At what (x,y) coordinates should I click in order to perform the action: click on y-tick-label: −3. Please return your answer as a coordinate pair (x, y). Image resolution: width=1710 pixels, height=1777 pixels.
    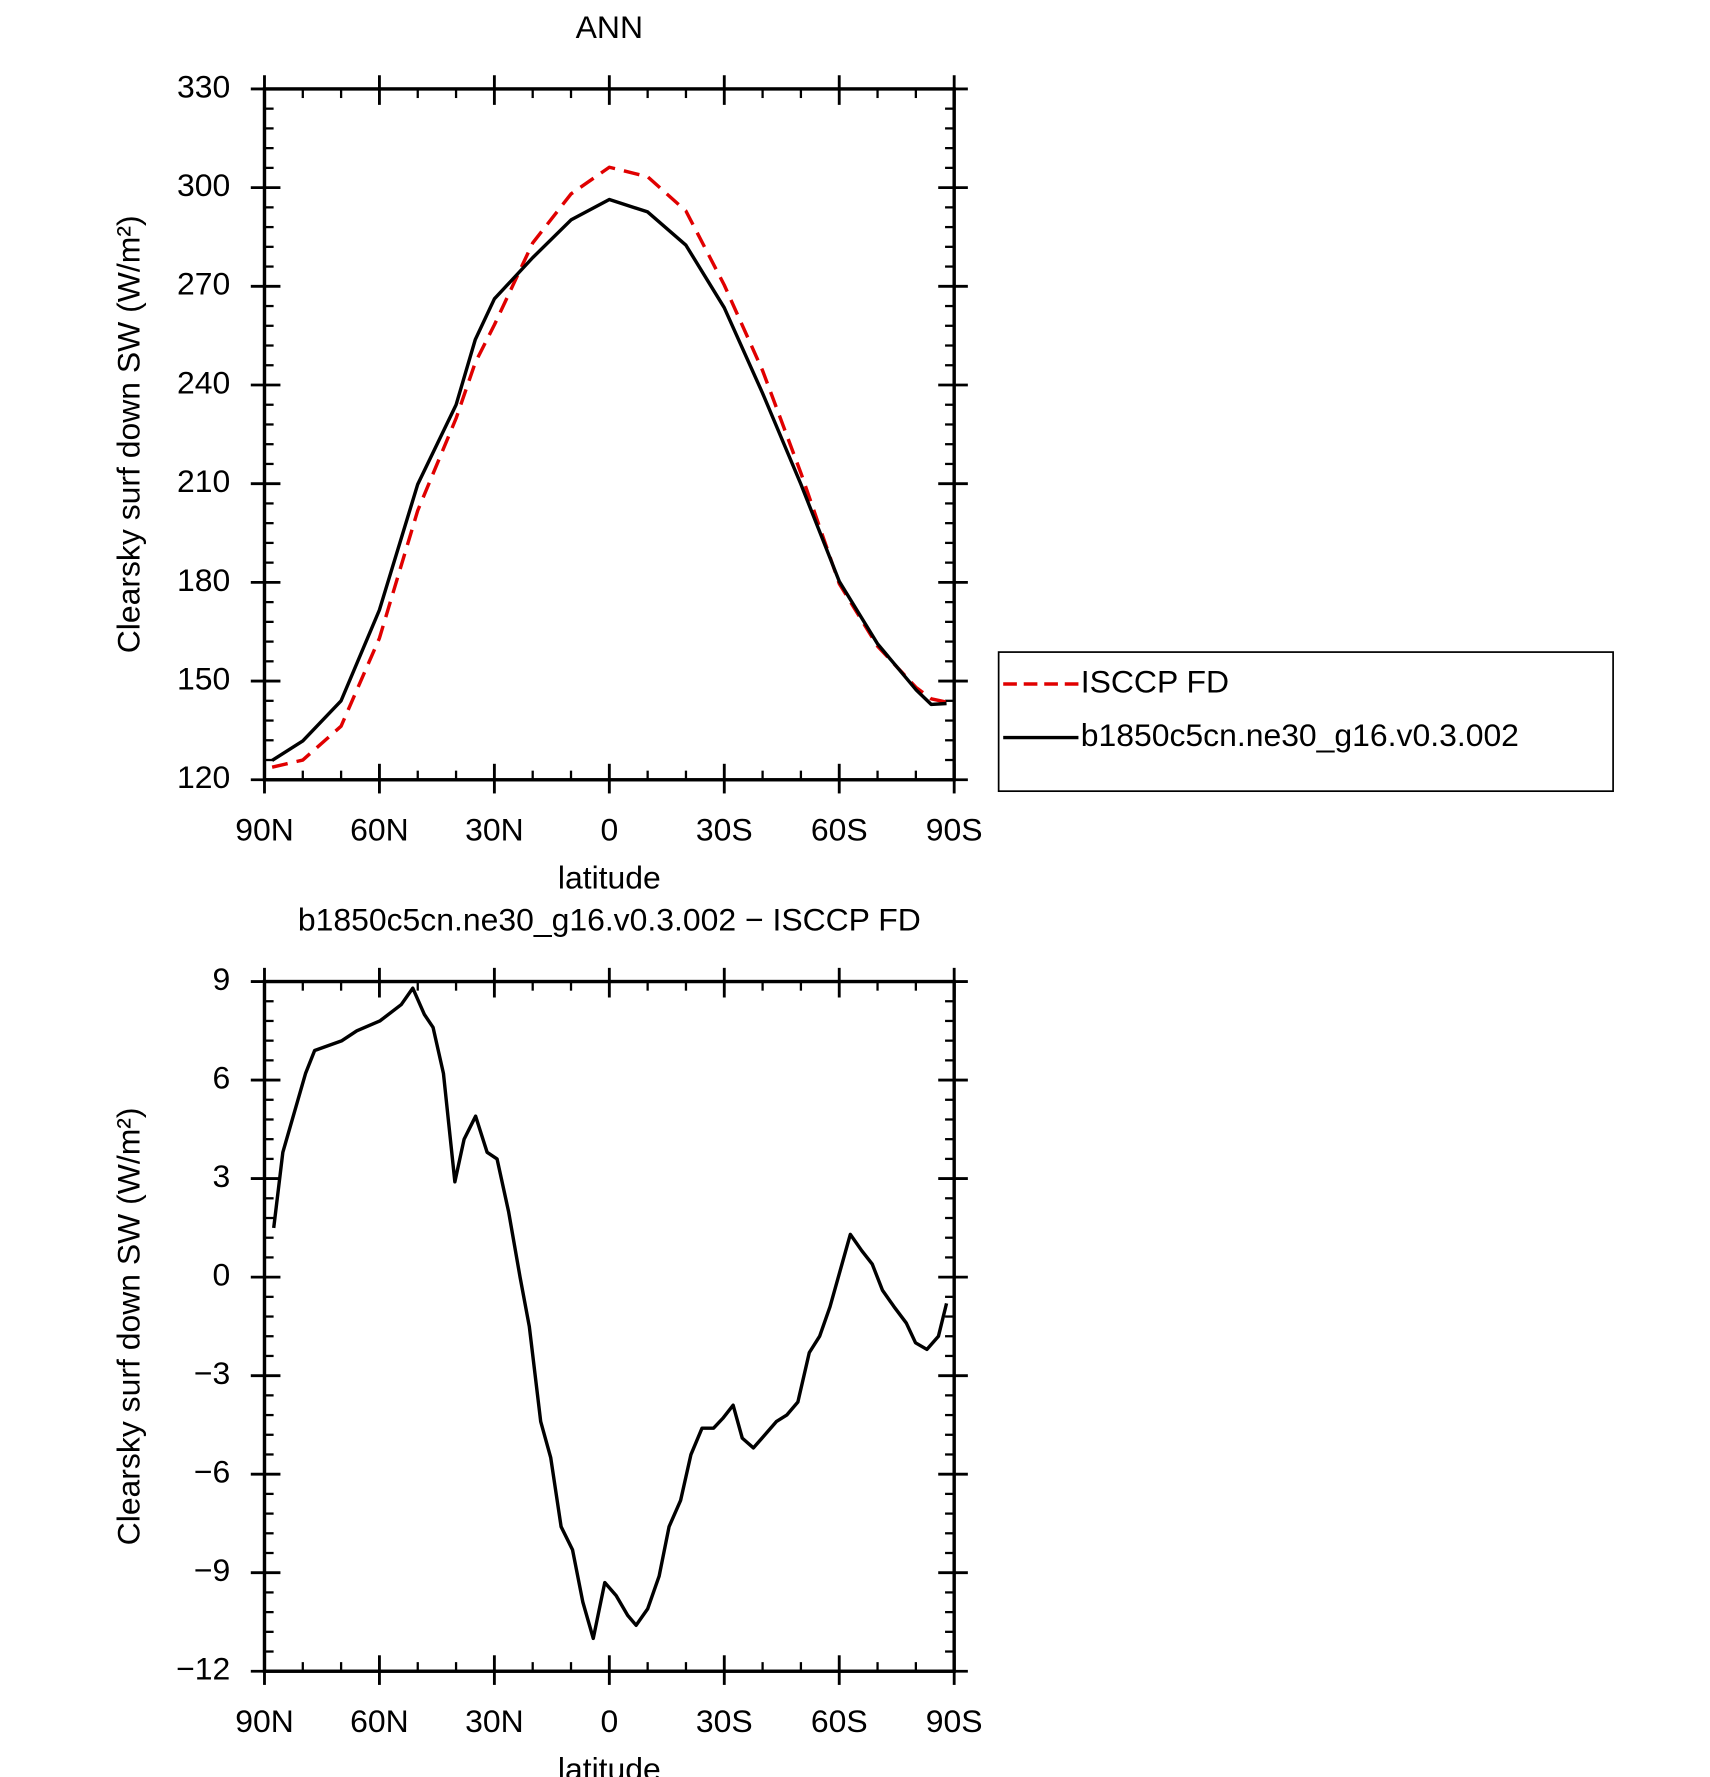
    Looking at the image, I should click on (212, 1373).